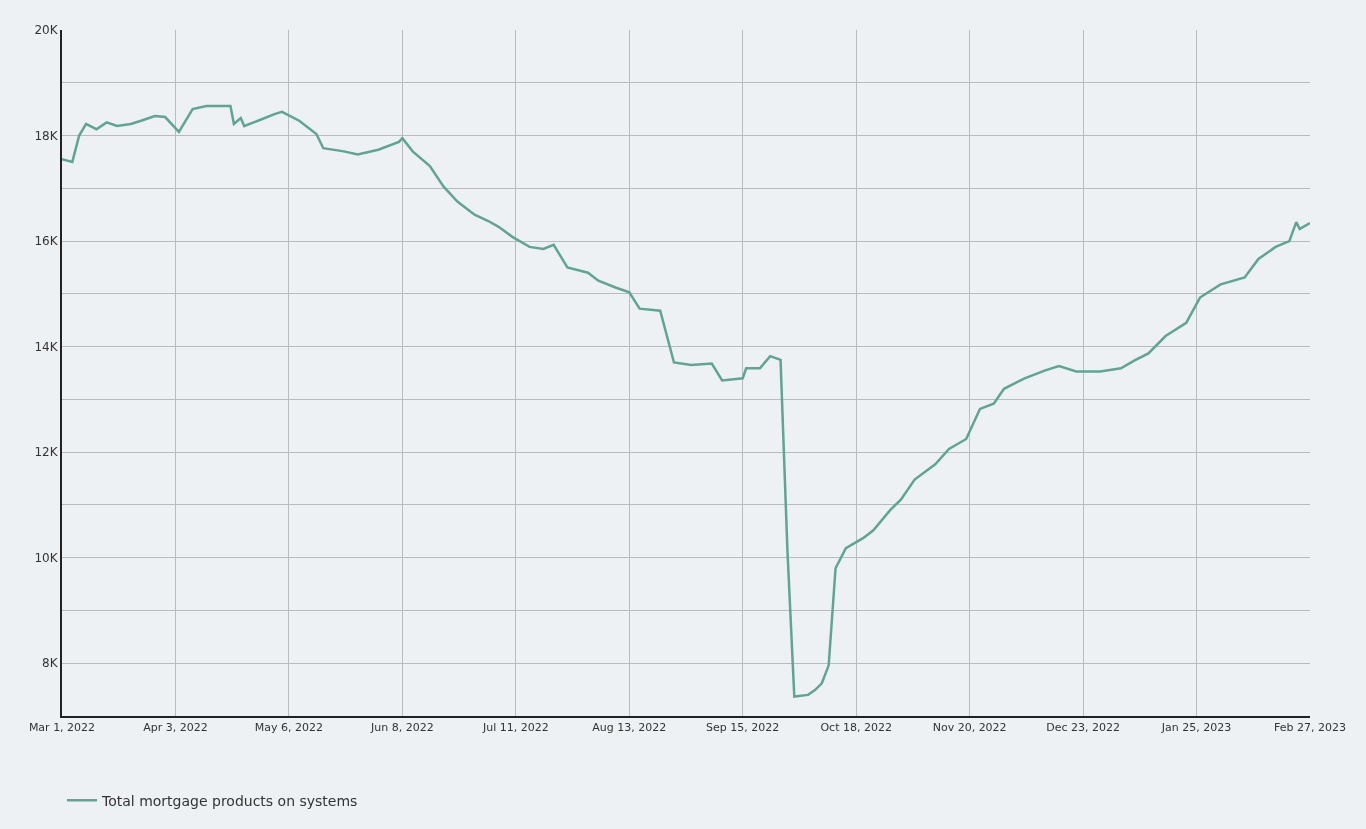 The width and height of the screenshot is (1366, 829). Describe the element at coordinates (515, 728) in the screenshot. I see `x-tick-label: Jul 11, 2022` at that location.